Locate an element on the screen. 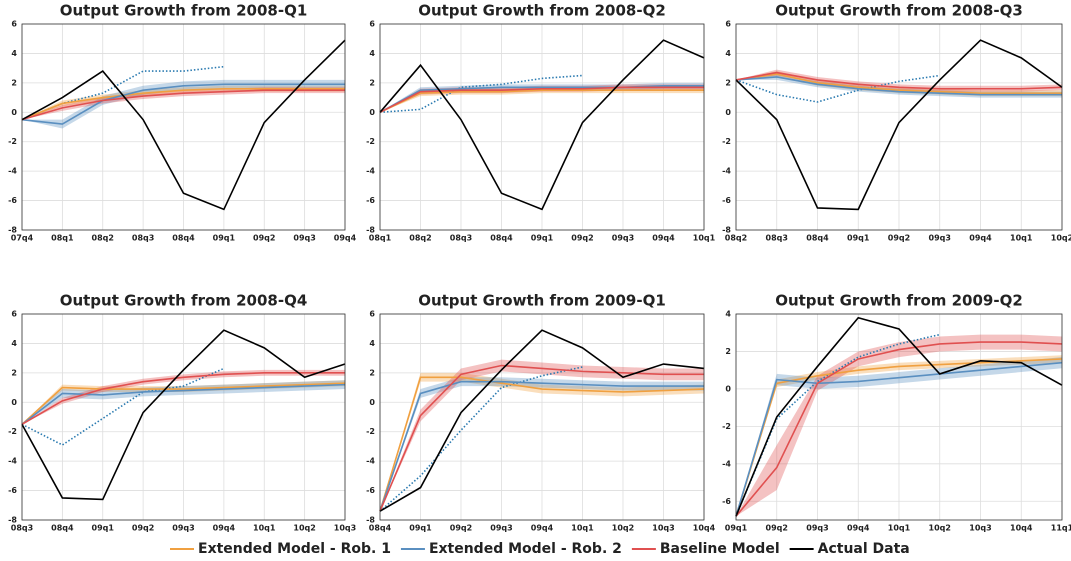 The image size is (1071, 561). x-tick-label: 08q2 is located at coordinates (420, 238).